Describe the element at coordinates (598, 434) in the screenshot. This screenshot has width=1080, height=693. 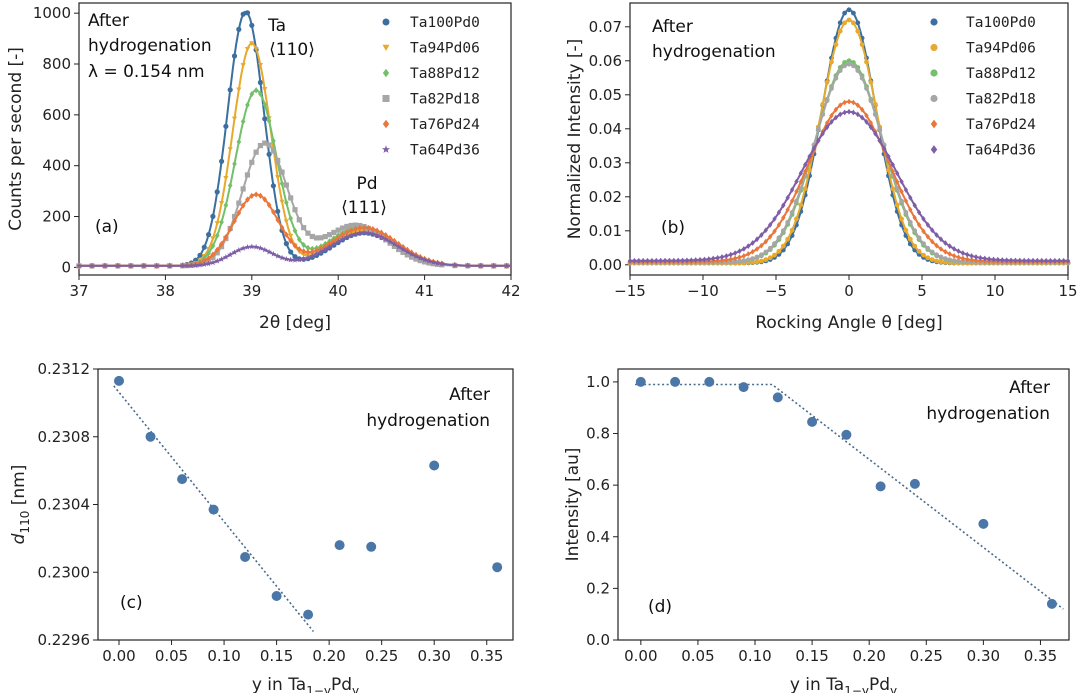
I see `y-tick-label: 0.8` at that location.